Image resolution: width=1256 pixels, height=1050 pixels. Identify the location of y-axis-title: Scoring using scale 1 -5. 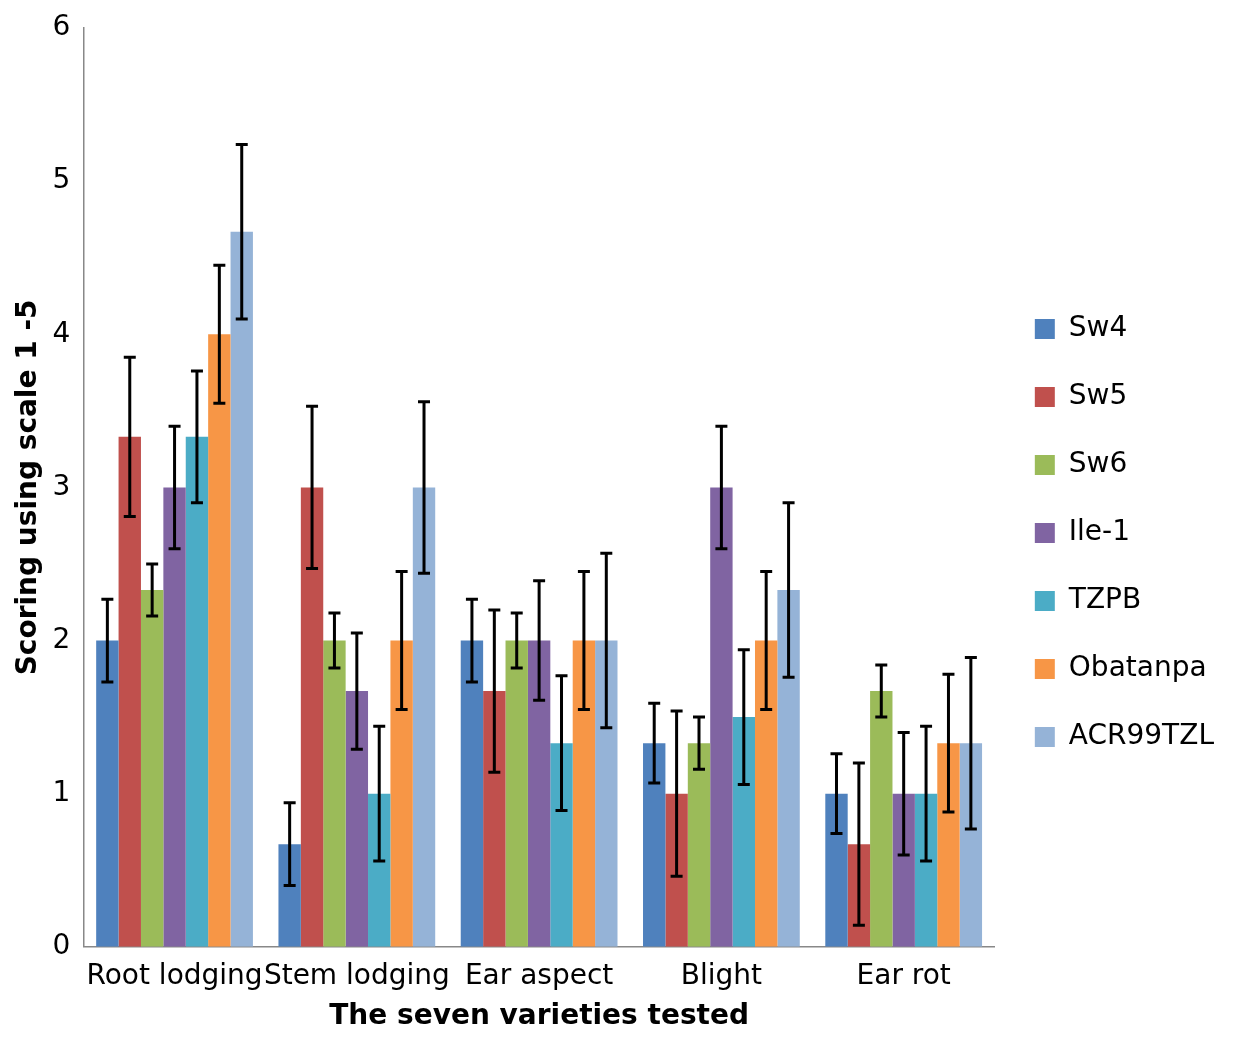
(27, 487).